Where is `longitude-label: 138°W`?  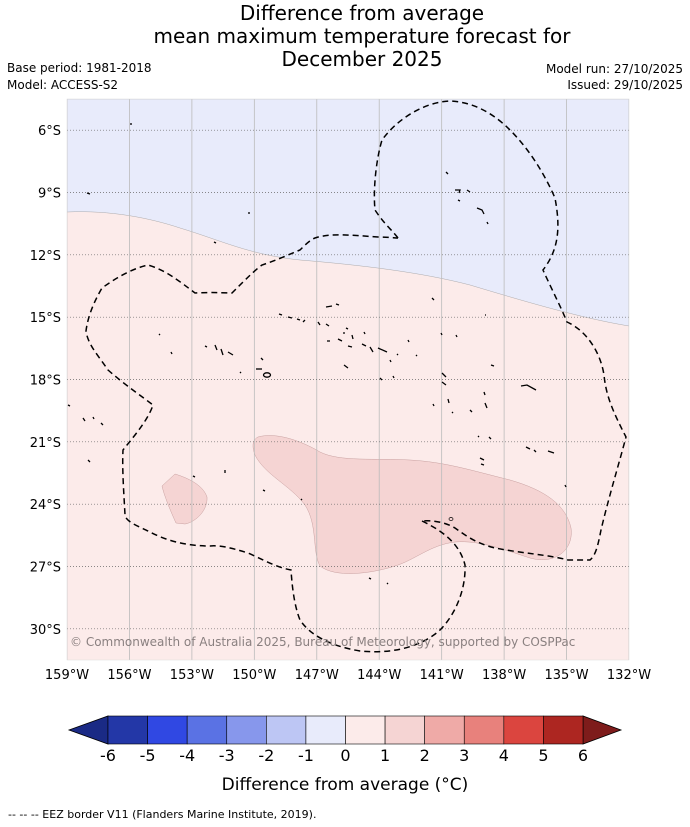 longitude-label: 138°W is located at coordinates (504, 675).